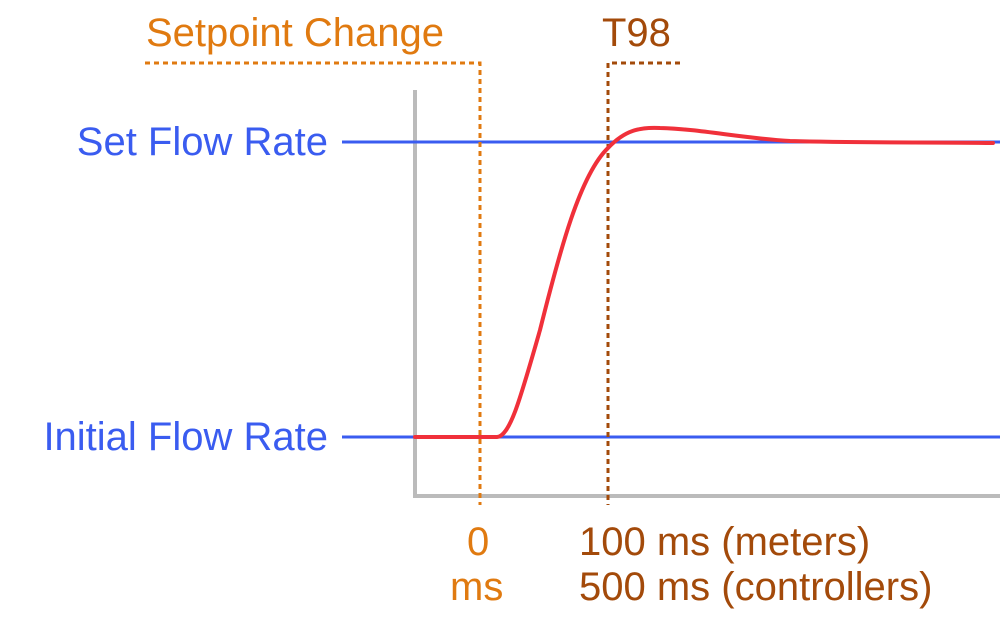  I want to click on zero-ms-label-unit: ms, so click(477, 587).